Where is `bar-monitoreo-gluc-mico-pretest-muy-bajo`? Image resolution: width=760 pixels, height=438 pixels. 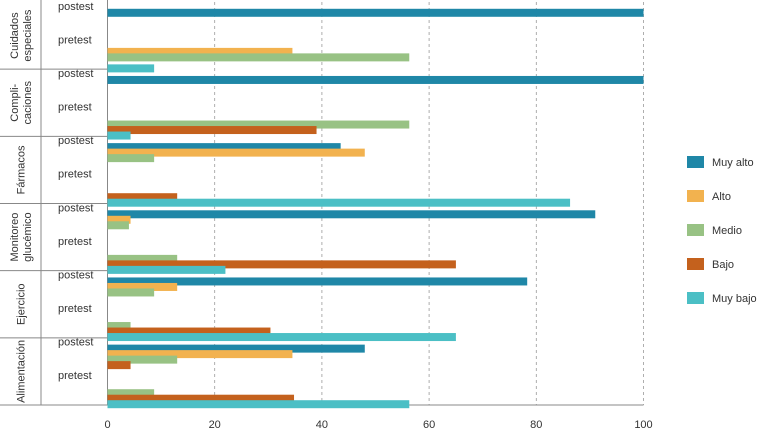 bar-monitoreo-gluc-mico-pretest-muy-bajo is located at coordinates (166, 269).